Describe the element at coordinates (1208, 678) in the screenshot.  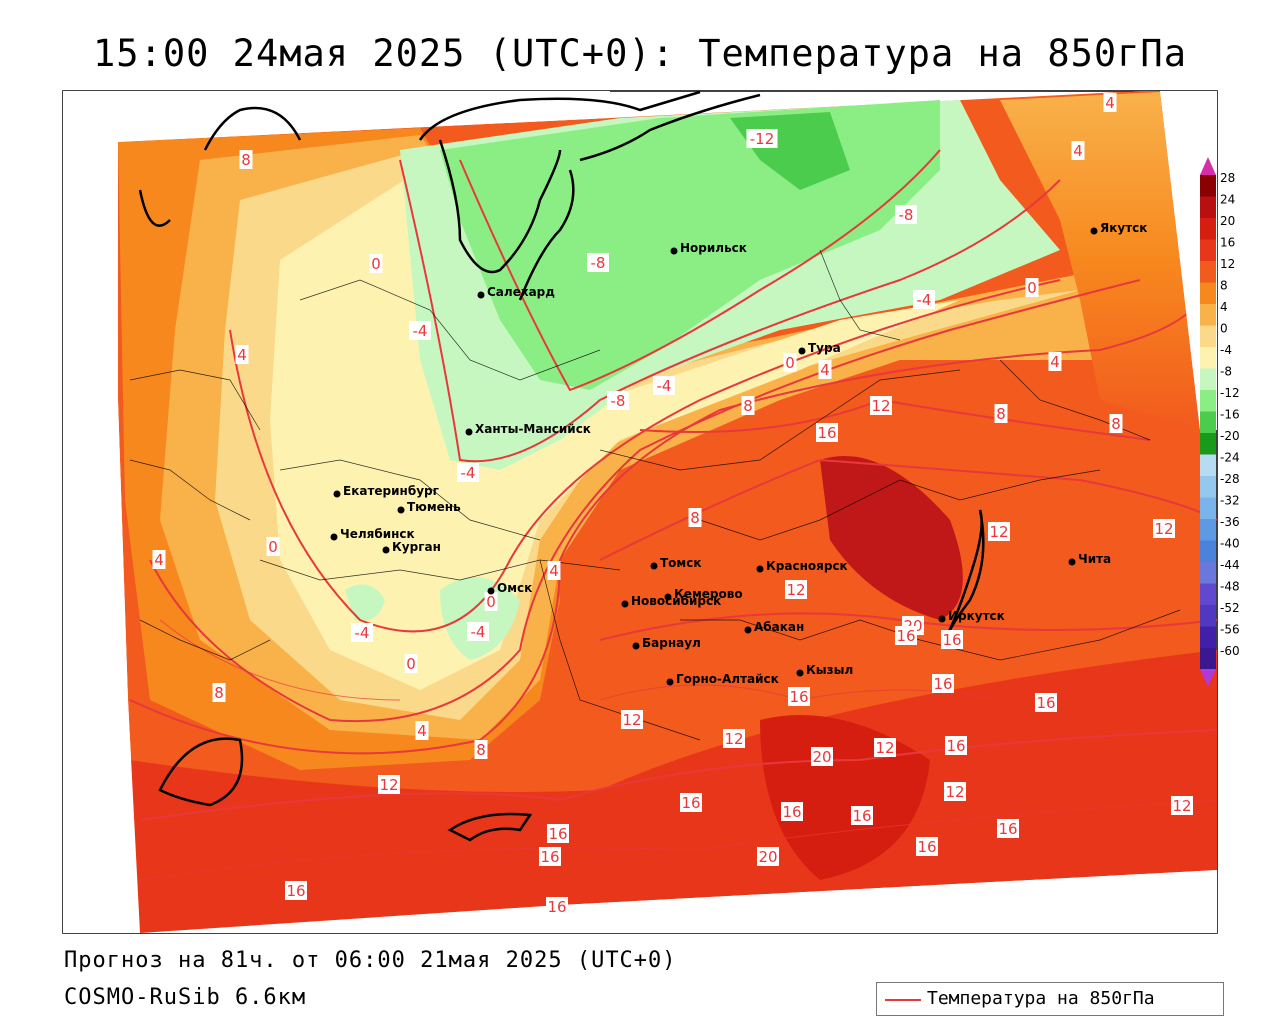
I see `colorbar-bottom-arrow` at that location.